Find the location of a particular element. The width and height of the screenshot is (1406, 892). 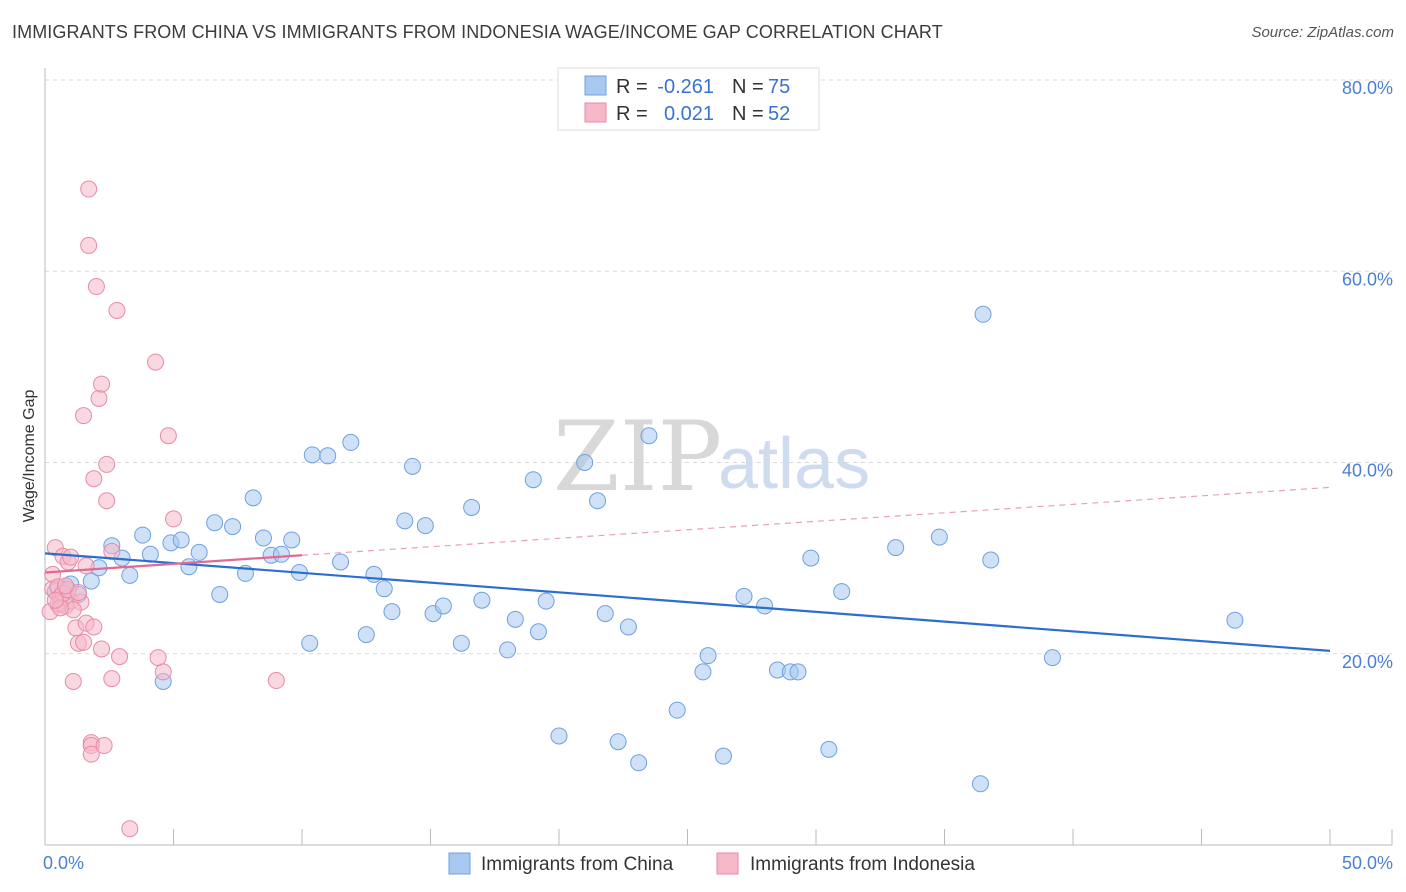

bottom-legend-swatch-china is located at coordinates (459, 863).